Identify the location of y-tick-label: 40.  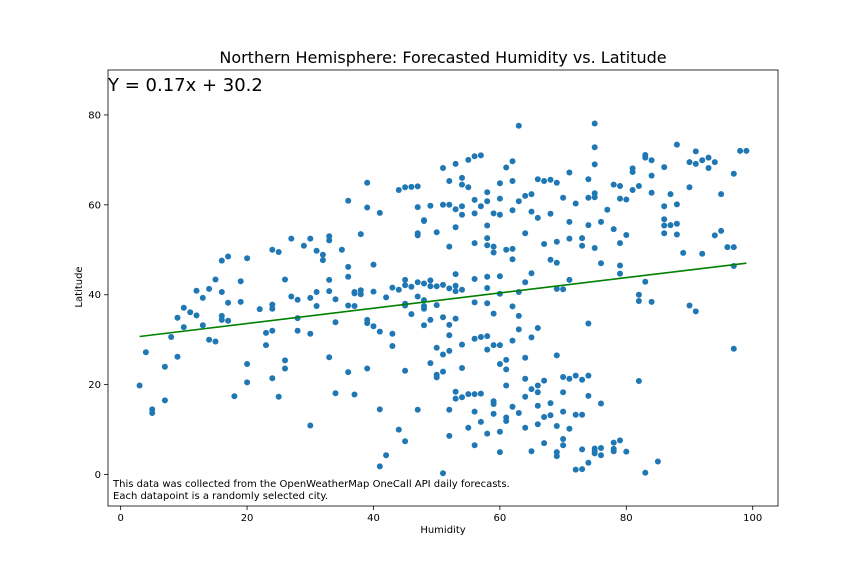
(94, 295).